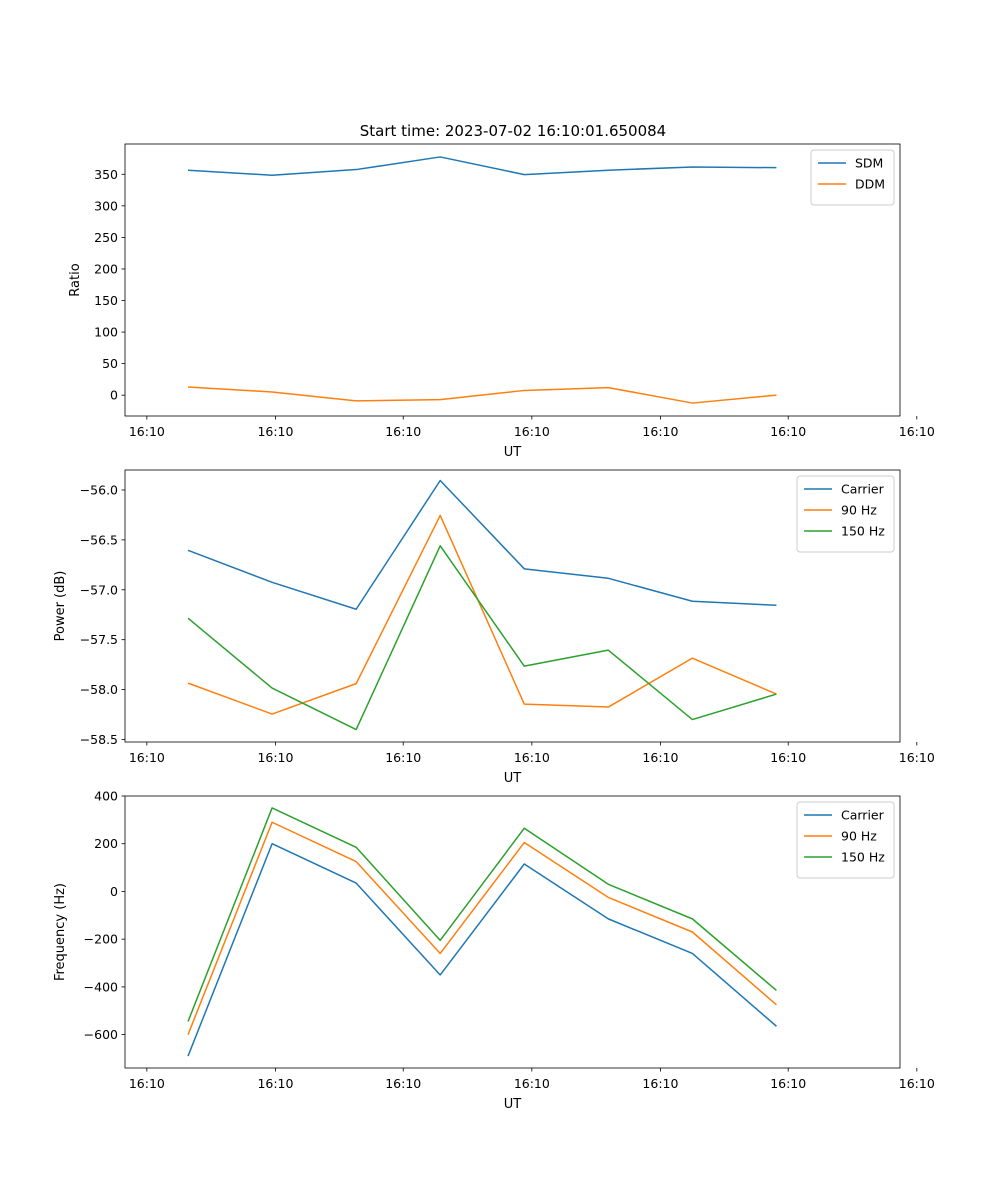 The width and height of the screenshot is (1000, 1200). Describe the element at coordinates (532, 431) in the screenshot. I see `ratio-x-tick-label-3: 16:10` at that location.